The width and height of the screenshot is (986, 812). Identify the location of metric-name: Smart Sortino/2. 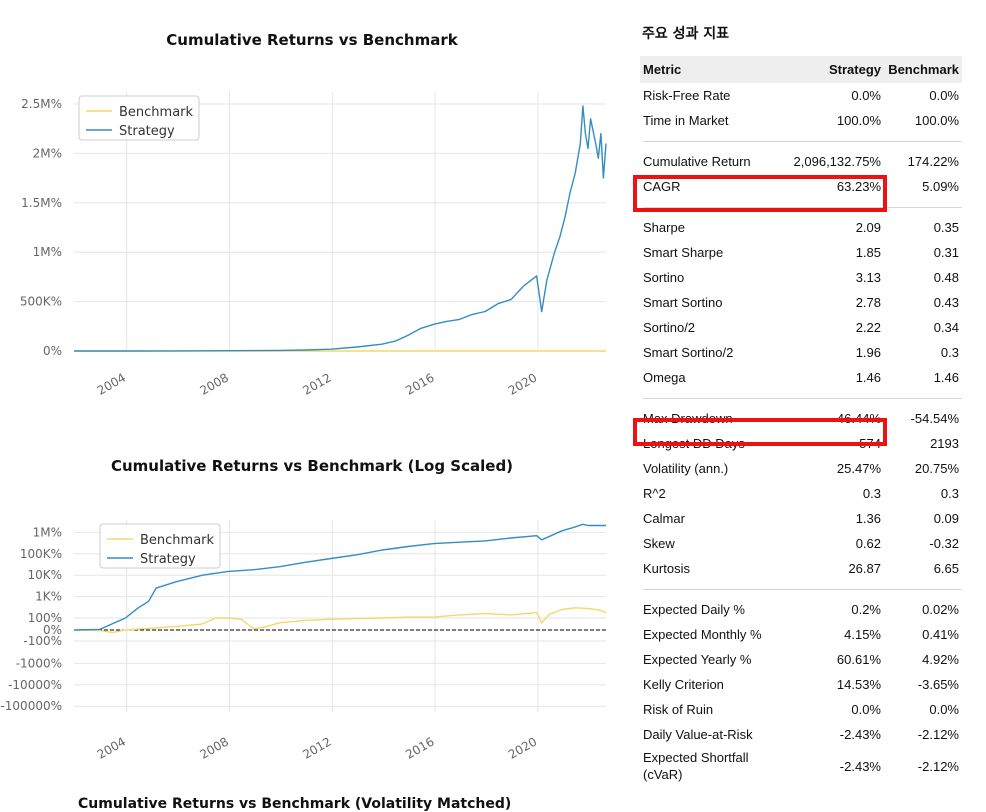
(688, 352).